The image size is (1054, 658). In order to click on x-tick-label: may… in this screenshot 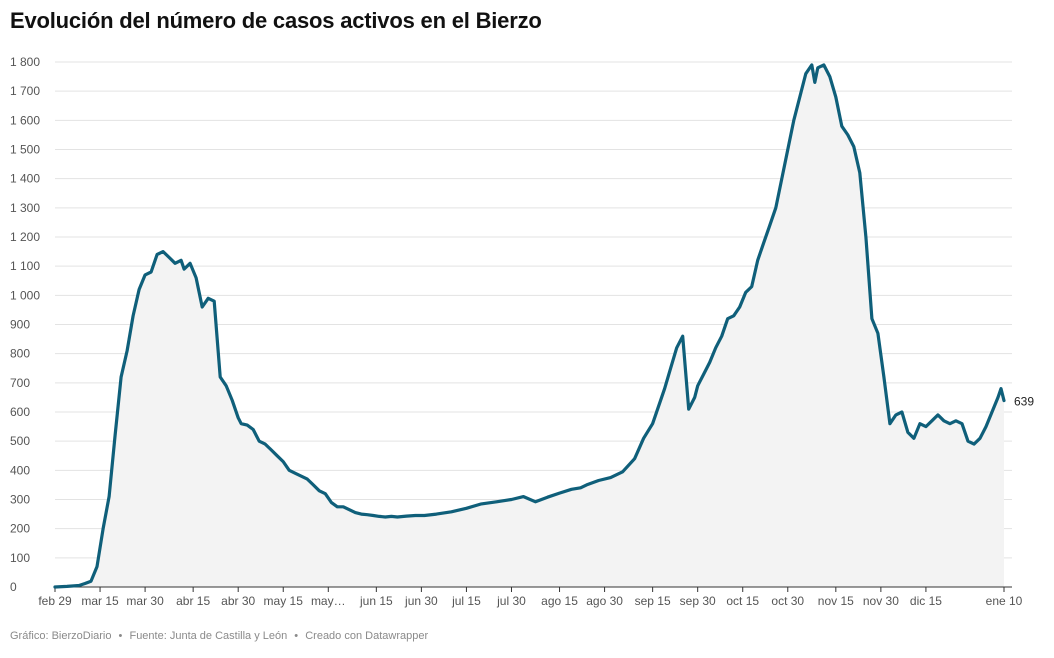, I will do `click(328, 601)`.